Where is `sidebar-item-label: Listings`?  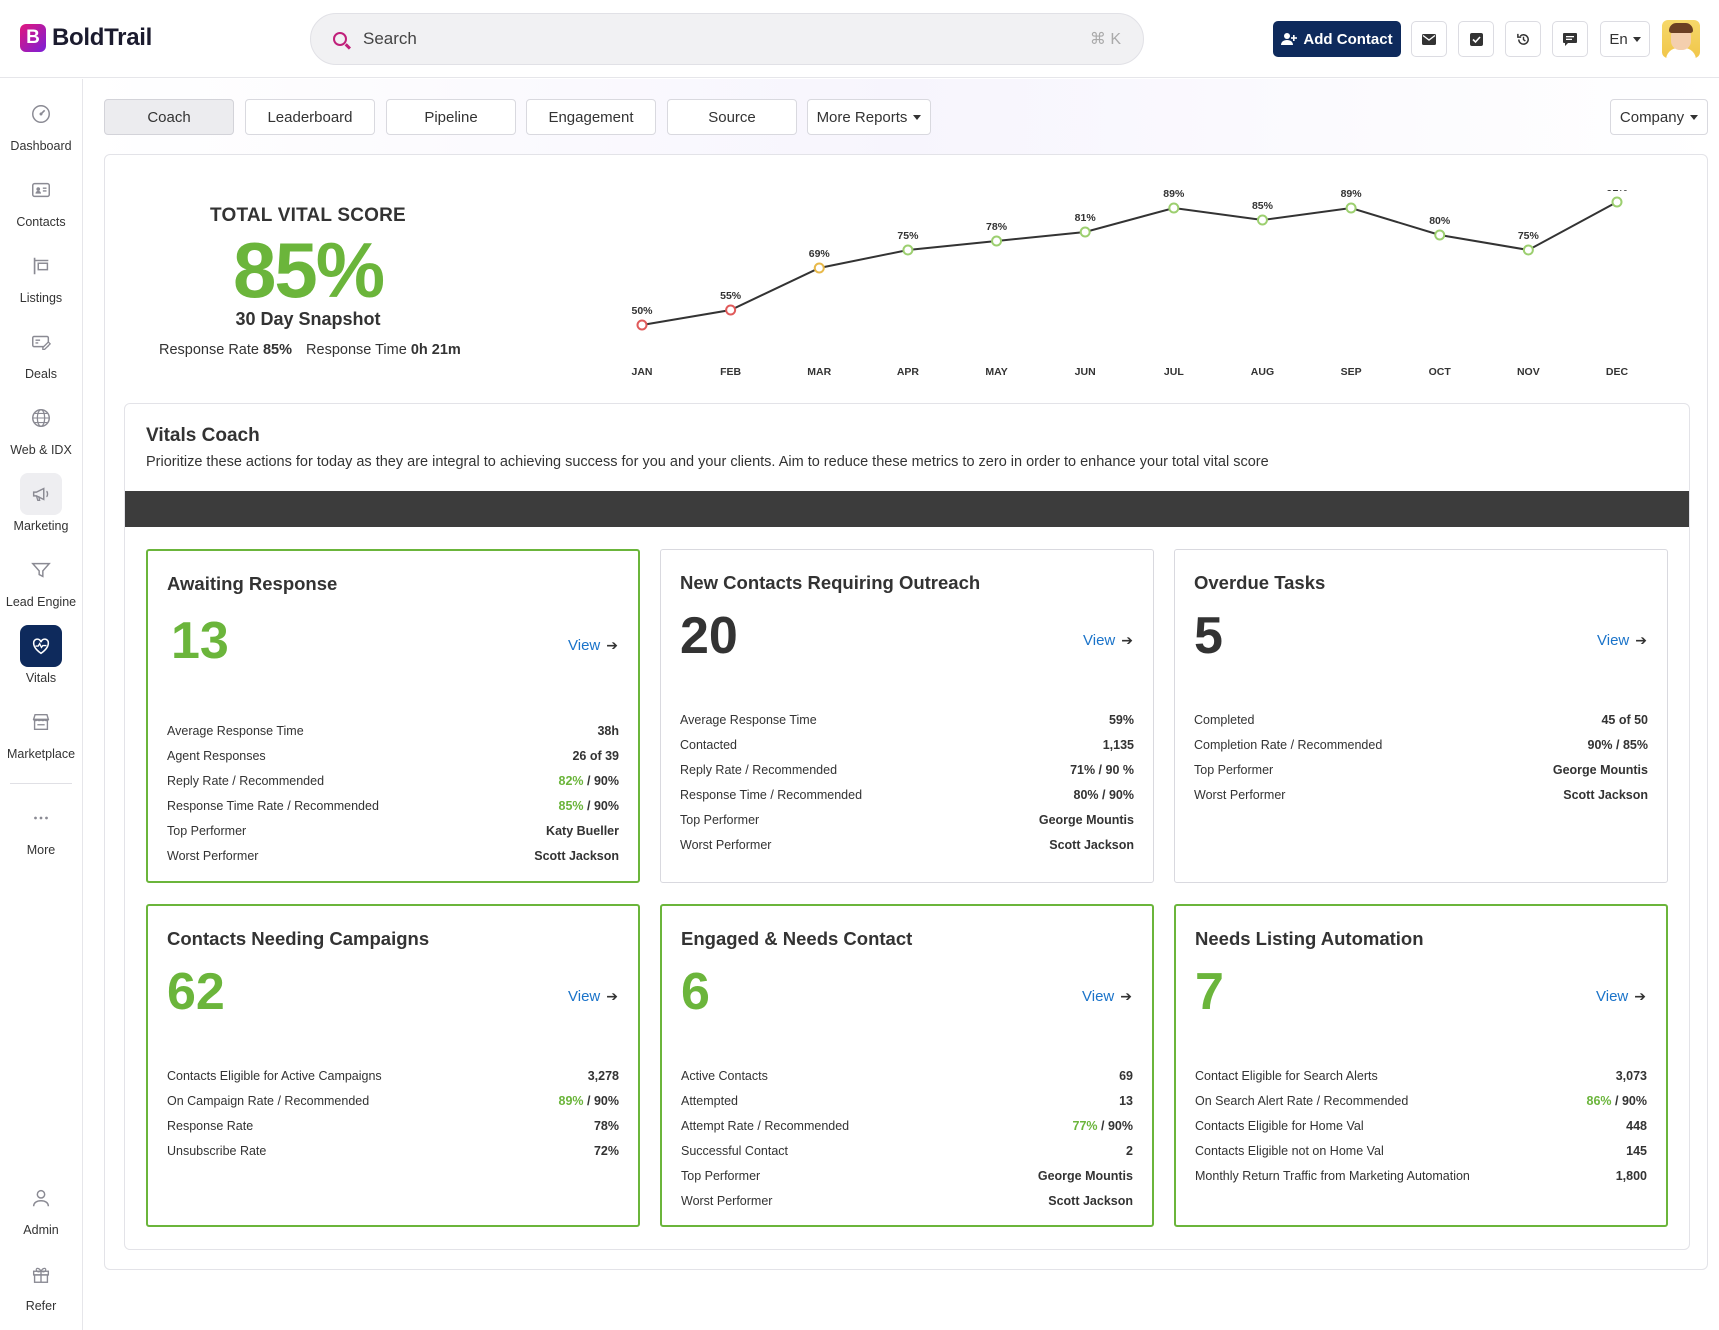
sidebar-item-label: Listings is located at coordinates (41, 298).